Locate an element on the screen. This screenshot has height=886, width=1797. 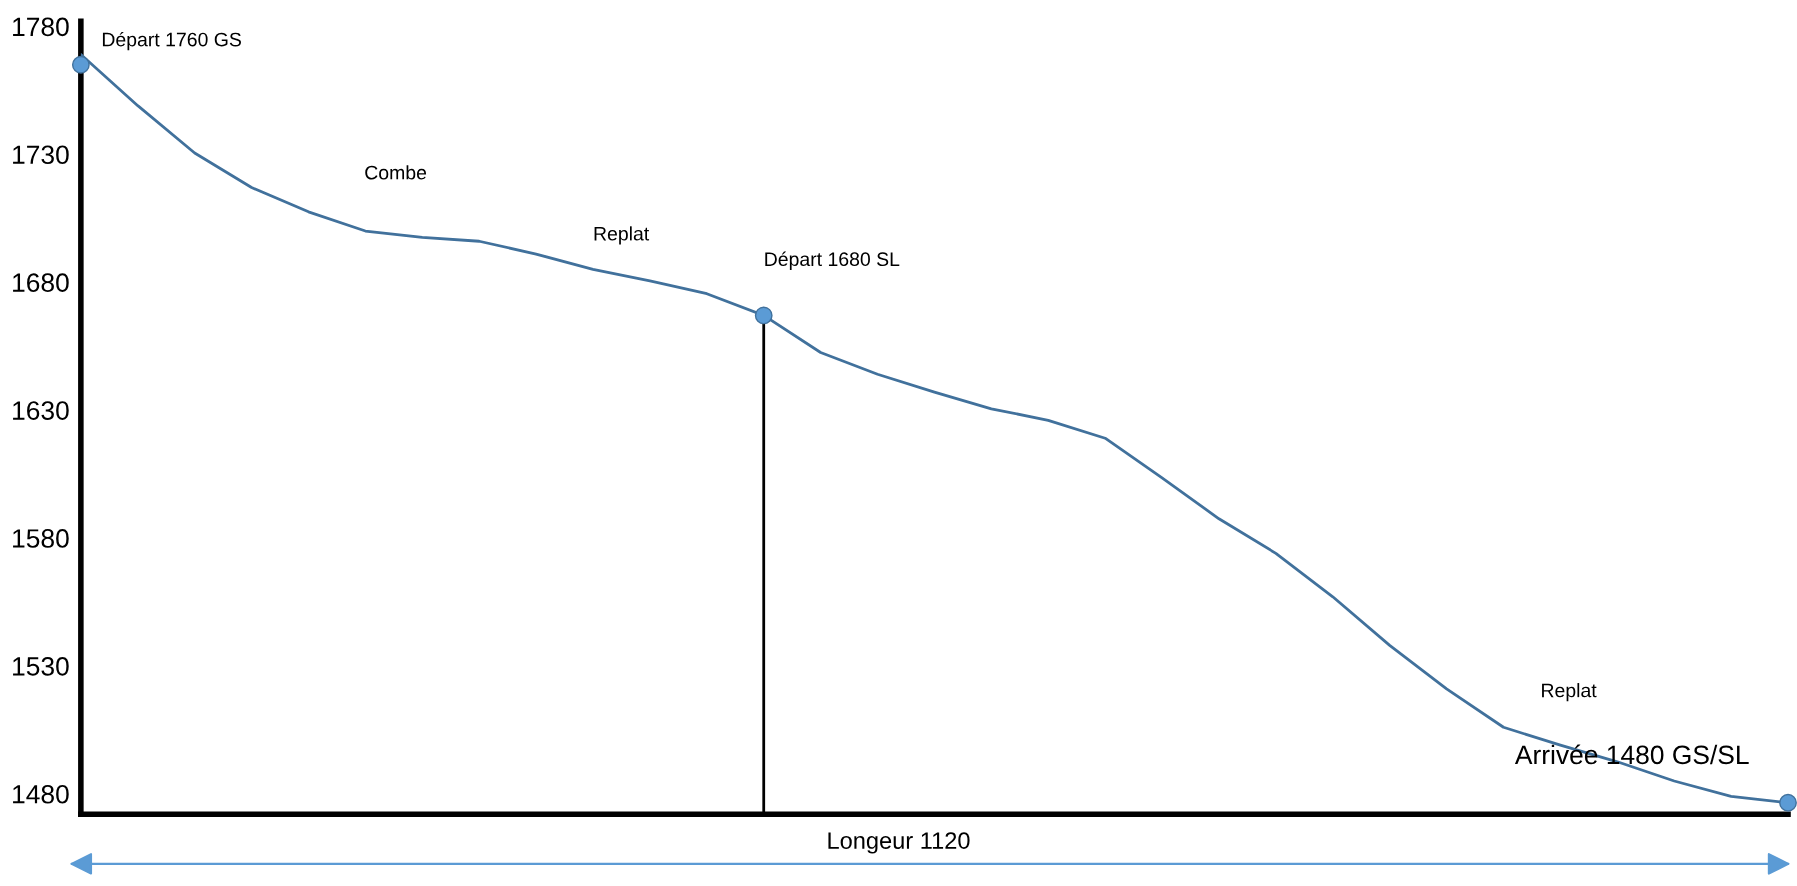
annotation: Arrivée 1480 GS/SL is located at coordinates (1631, 754).